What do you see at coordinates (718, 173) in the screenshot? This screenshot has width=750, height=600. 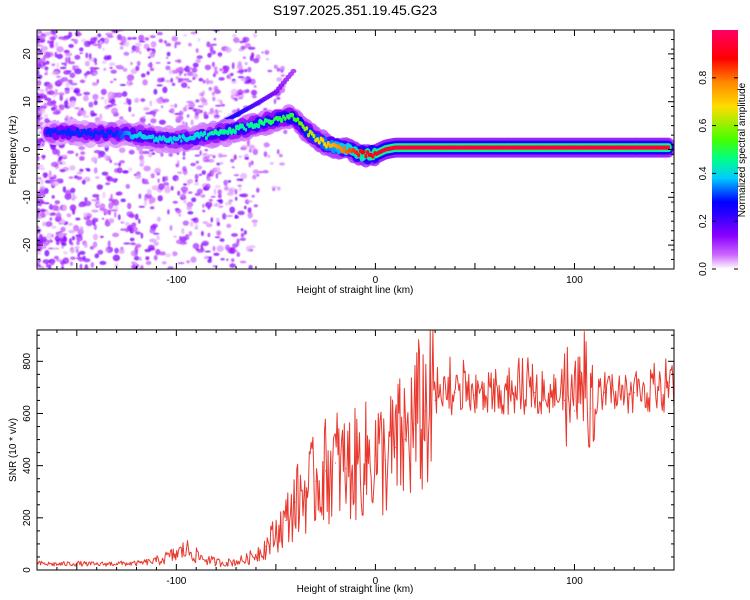 I see `colorbar-ticks: 0.0 0.2 0.4 0.6 0.8` at bounding box center [718, 173].